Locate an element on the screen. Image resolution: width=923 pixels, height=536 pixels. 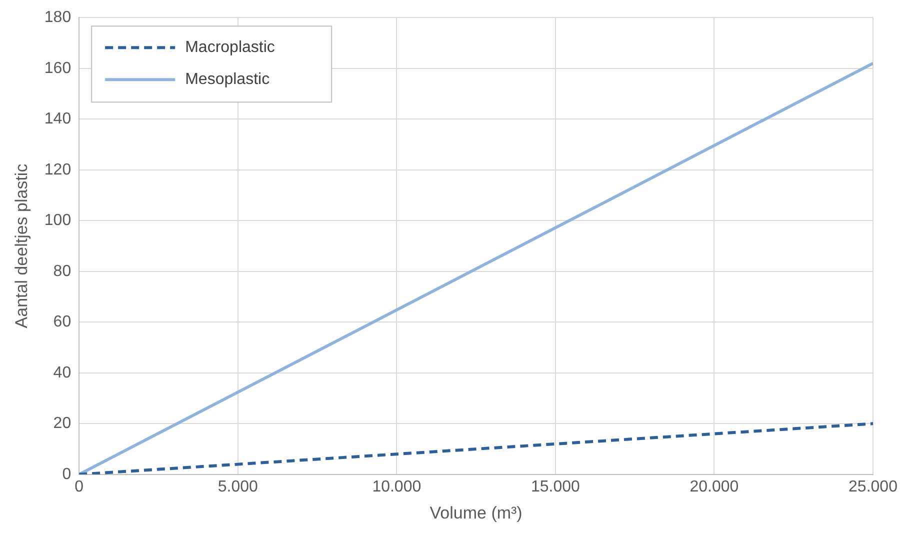
y-tick-label: 20 is located at coordinates (62, 423).